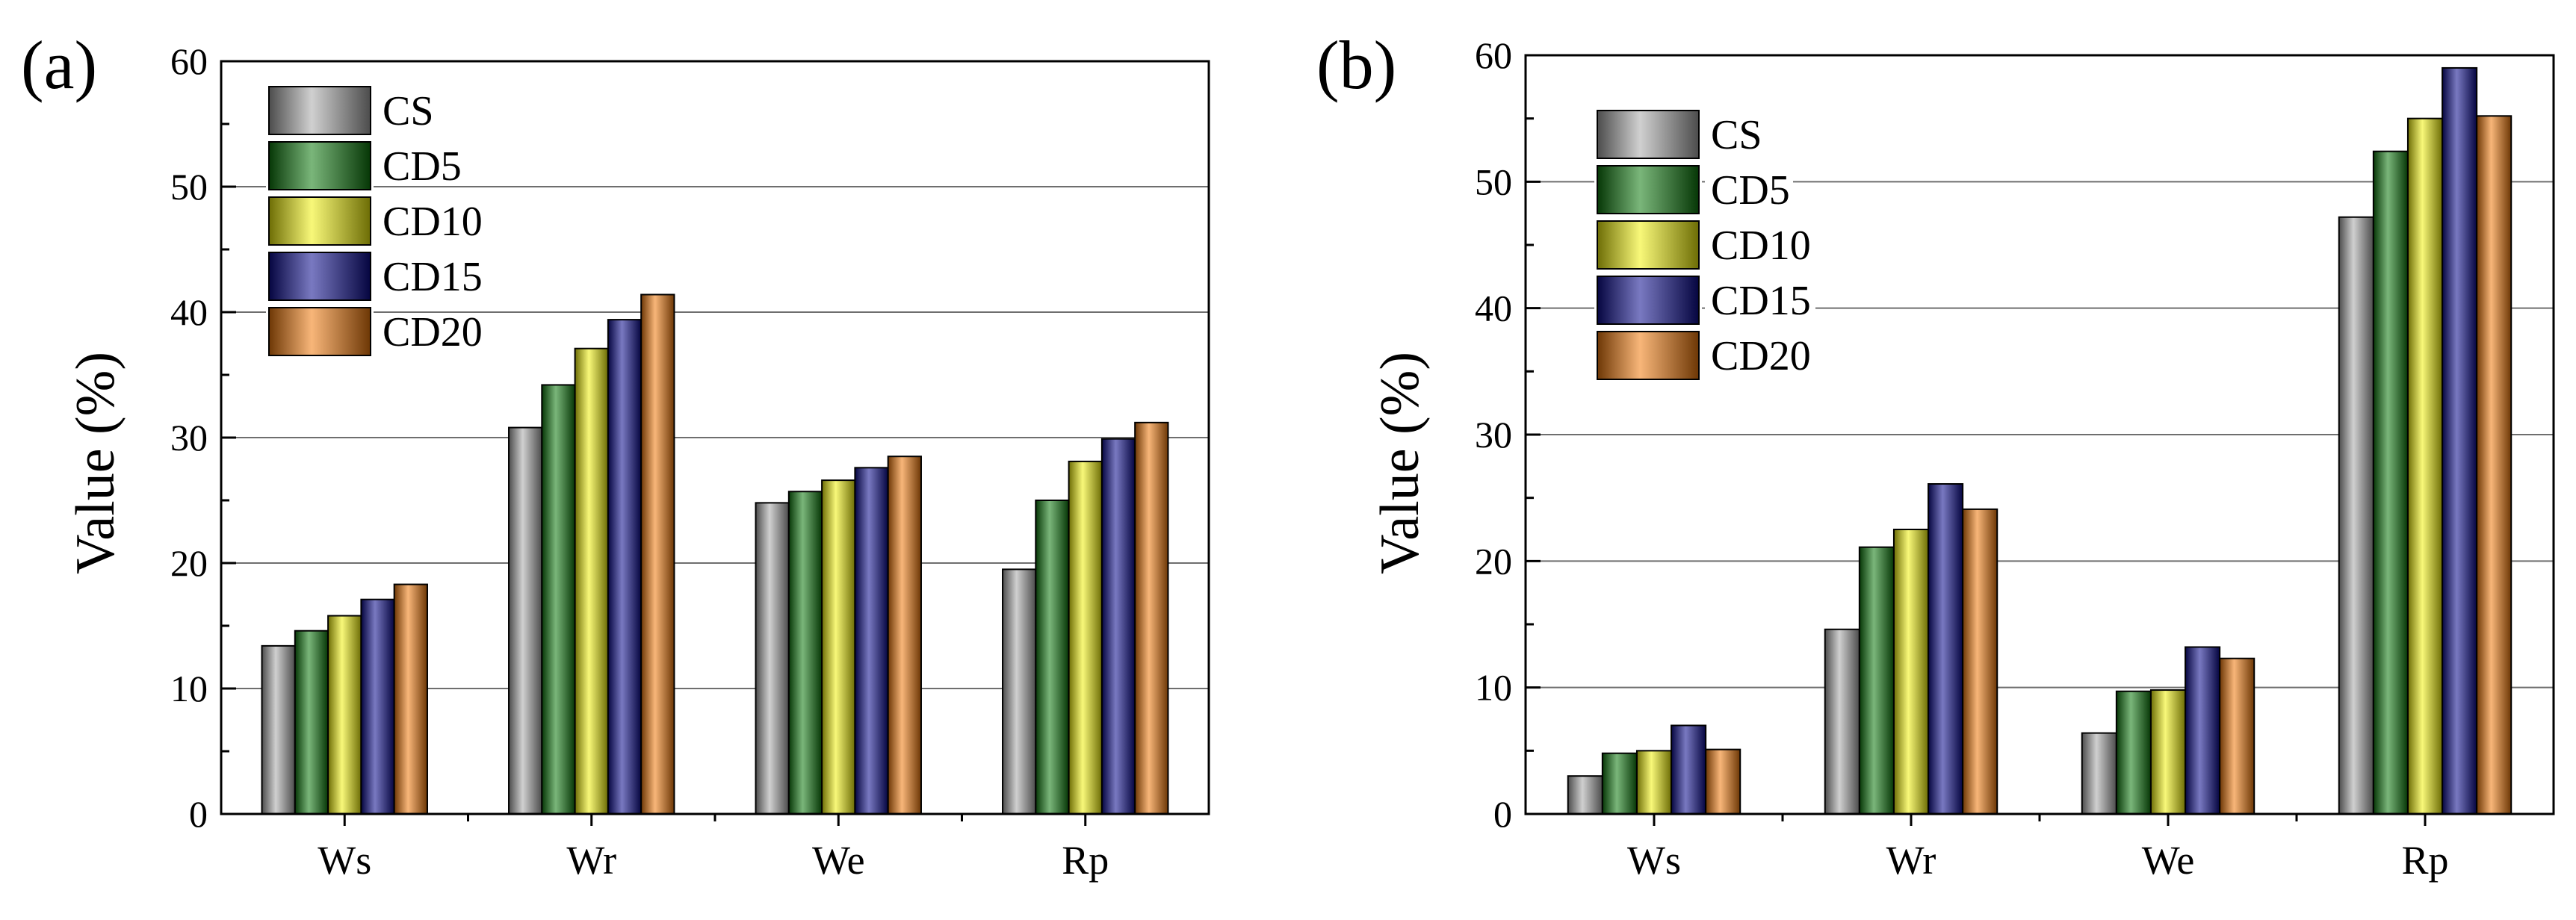 This screenshot has width=2576, height=920. I want to click on panel-a-y-axis-title: Value (%), so click(95, 463).